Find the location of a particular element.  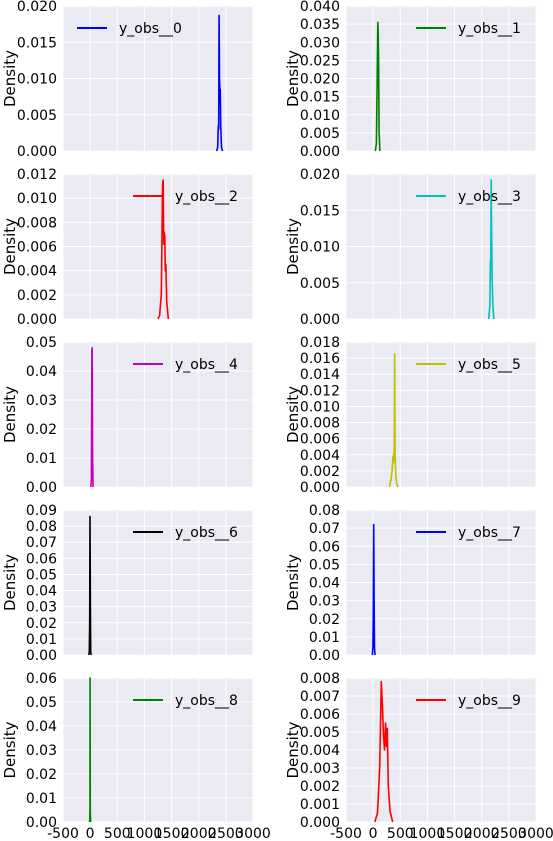

legend-label: y_obs__9 is located at coordinates (489, 701).